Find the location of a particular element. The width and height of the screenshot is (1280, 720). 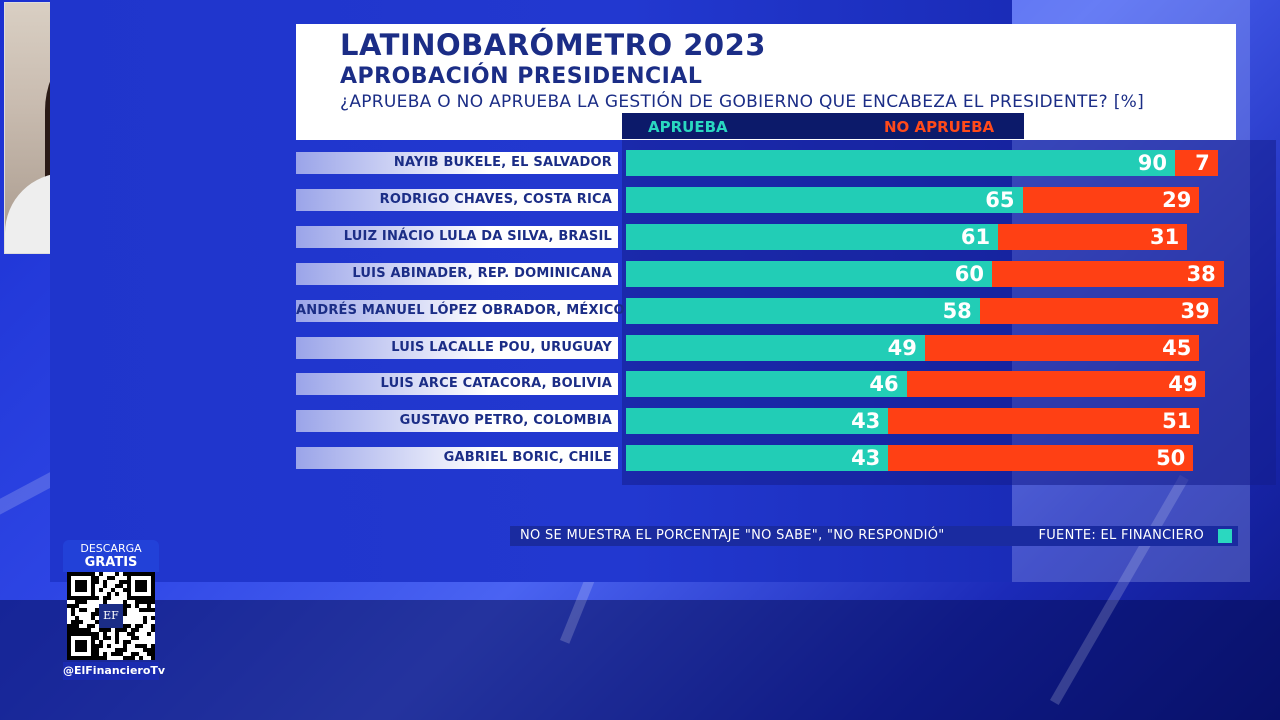

value-label-aprueba: 61 is located at coordinates (975, 236).